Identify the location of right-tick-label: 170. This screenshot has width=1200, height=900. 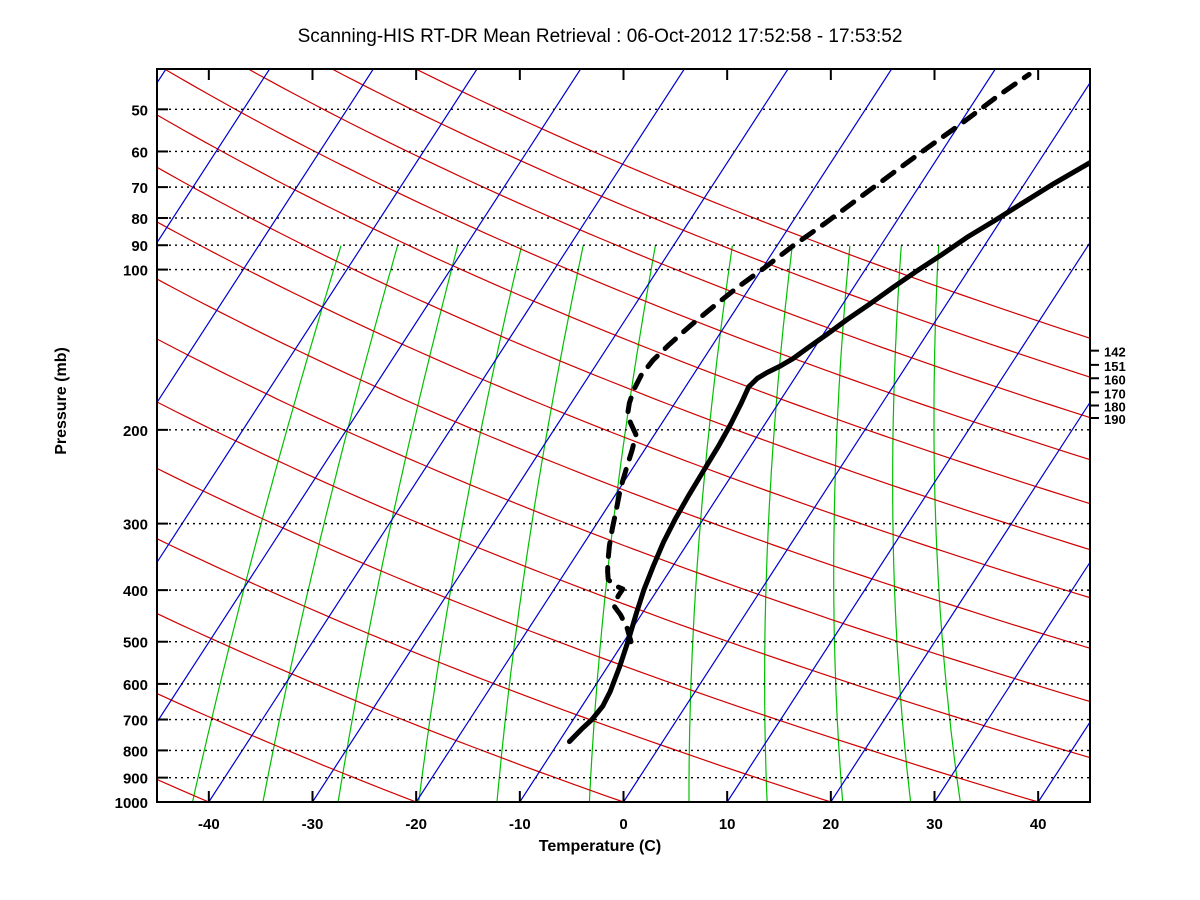
(1115, 393).